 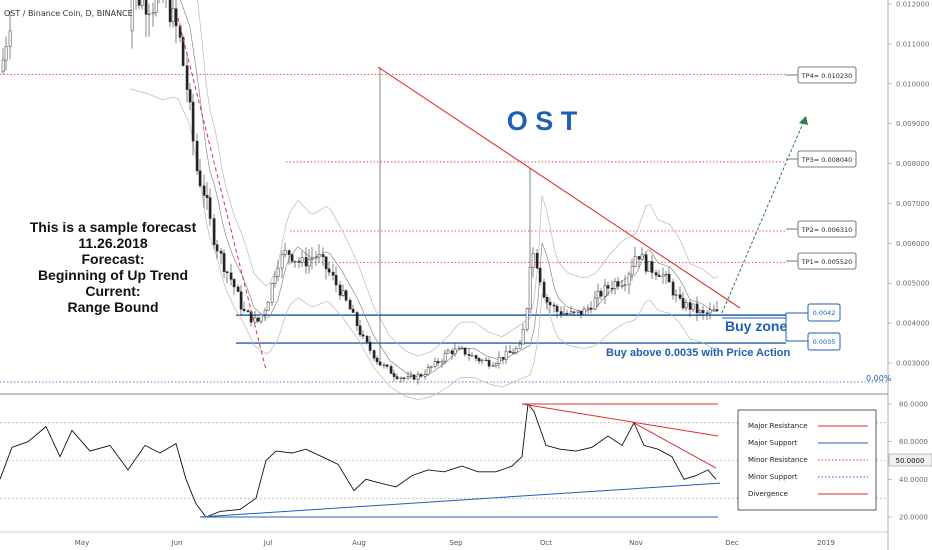 What do you see at coordinates (827, 160) in the screenshot?
I see `tp3-label: TP3= 0.008040` at bounding box center [827, 160].